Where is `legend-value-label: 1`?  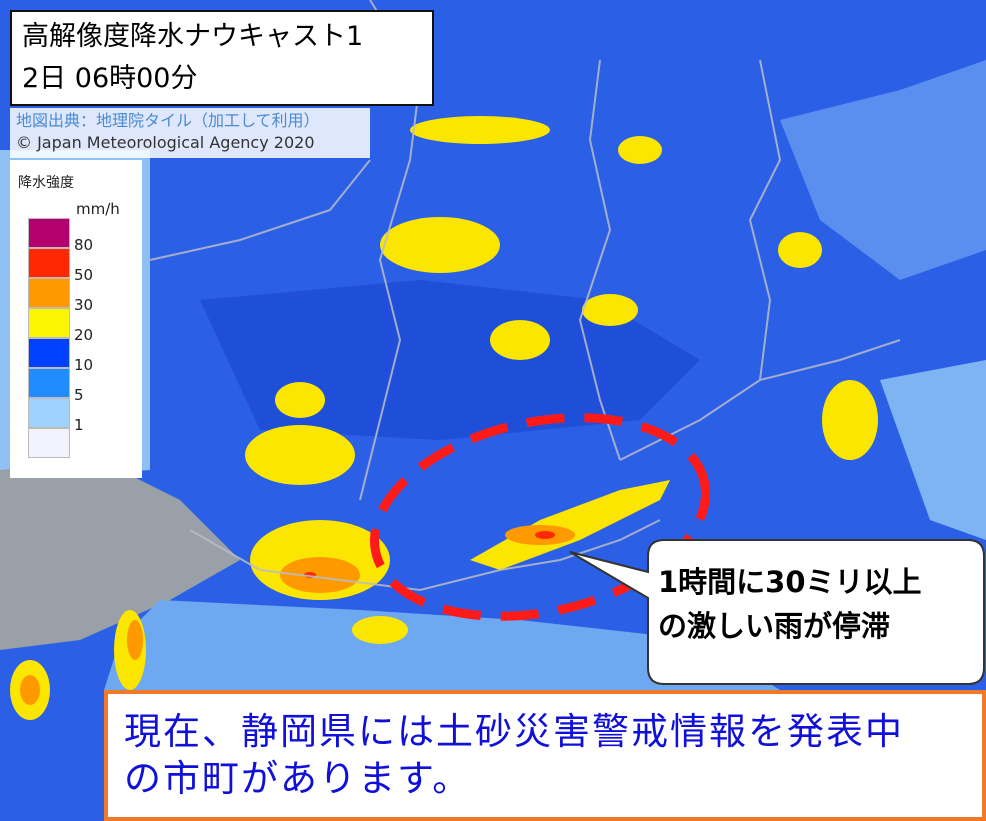 legend-value-label: 1 is located at coordinates (79, 425).